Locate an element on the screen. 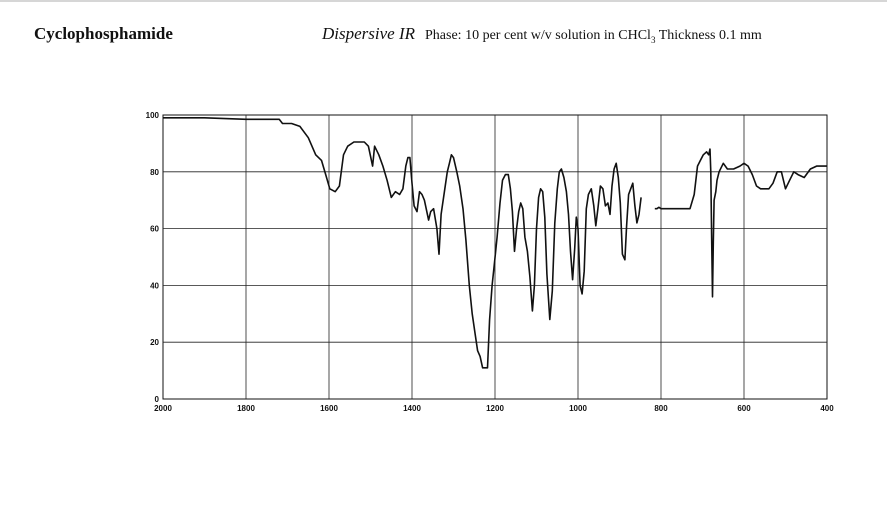 The image size is (887, 508). y-tick-label: 80 is located at coordinates (154, 172).